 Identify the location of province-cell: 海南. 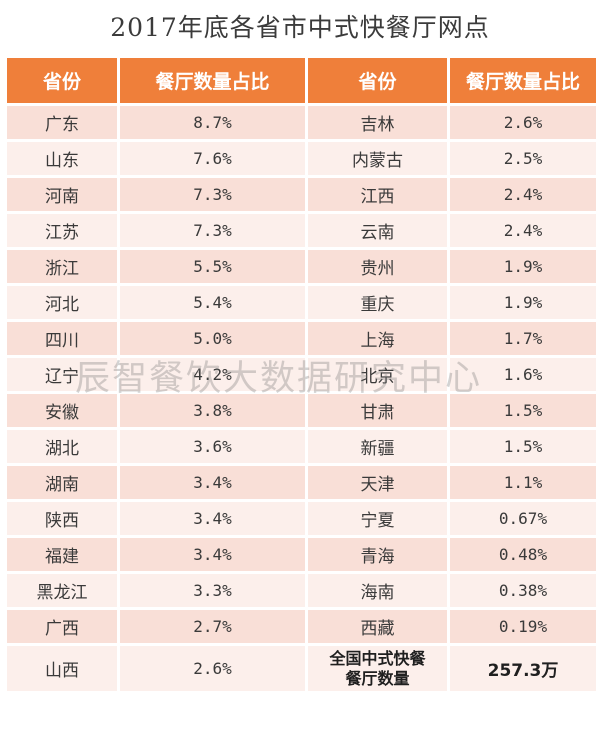
(379, 590).